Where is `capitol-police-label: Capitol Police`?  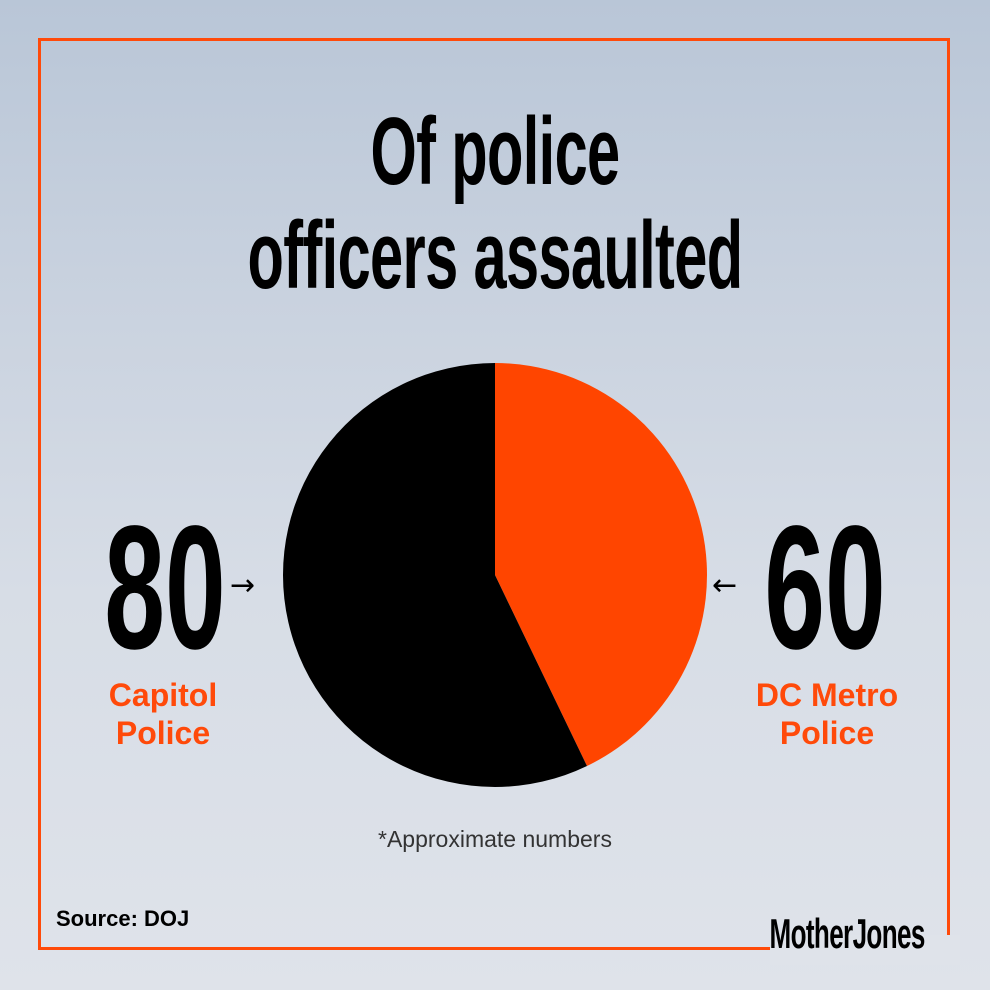 capitol-police-label: Capitol Police is located at coordinates (163, 714).